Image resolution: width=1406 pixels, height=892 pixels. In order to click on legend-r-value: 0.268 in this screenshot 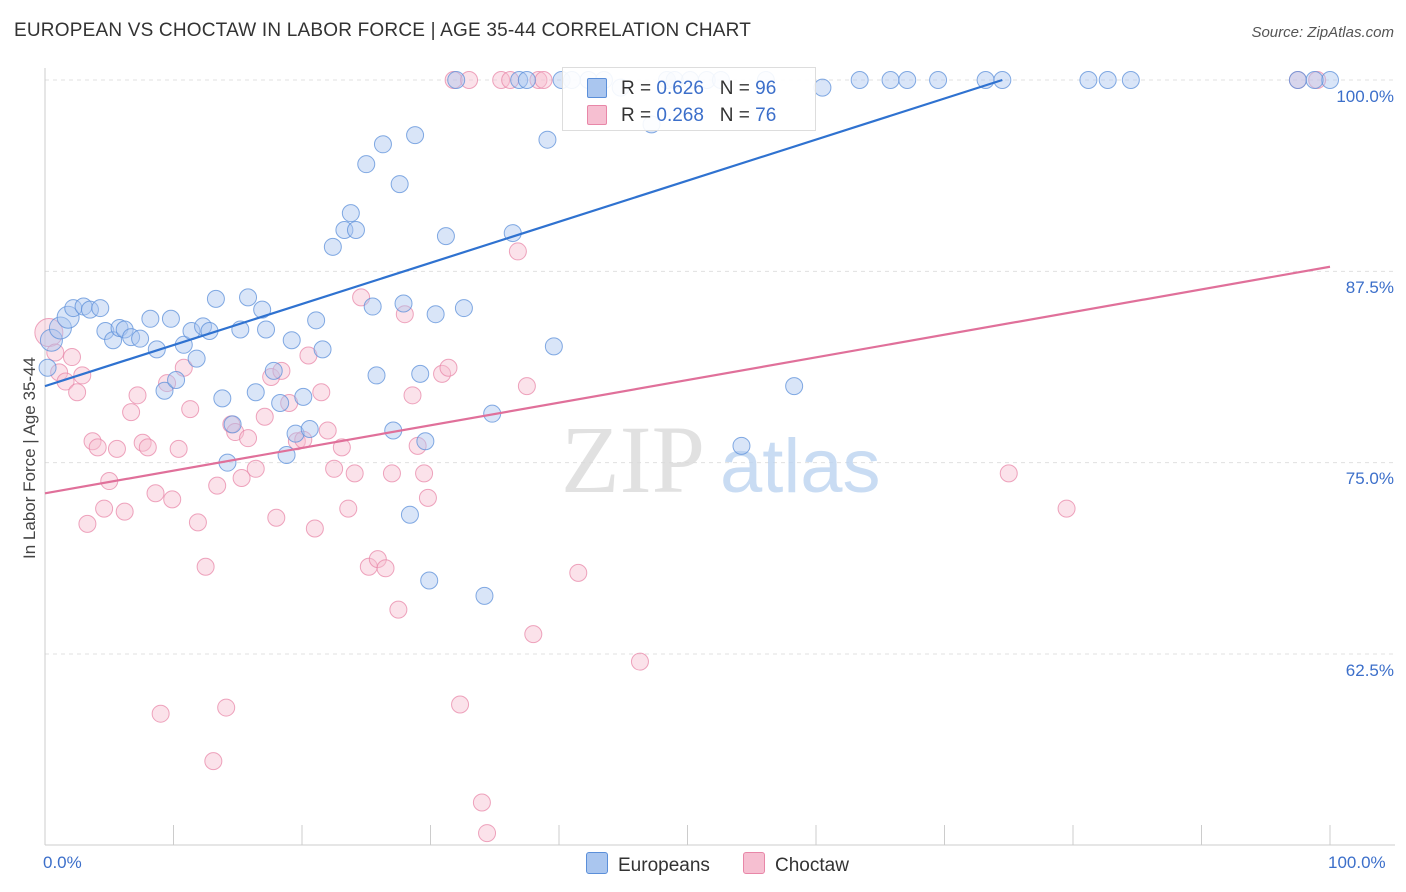, I will do `click(680, 115)`.